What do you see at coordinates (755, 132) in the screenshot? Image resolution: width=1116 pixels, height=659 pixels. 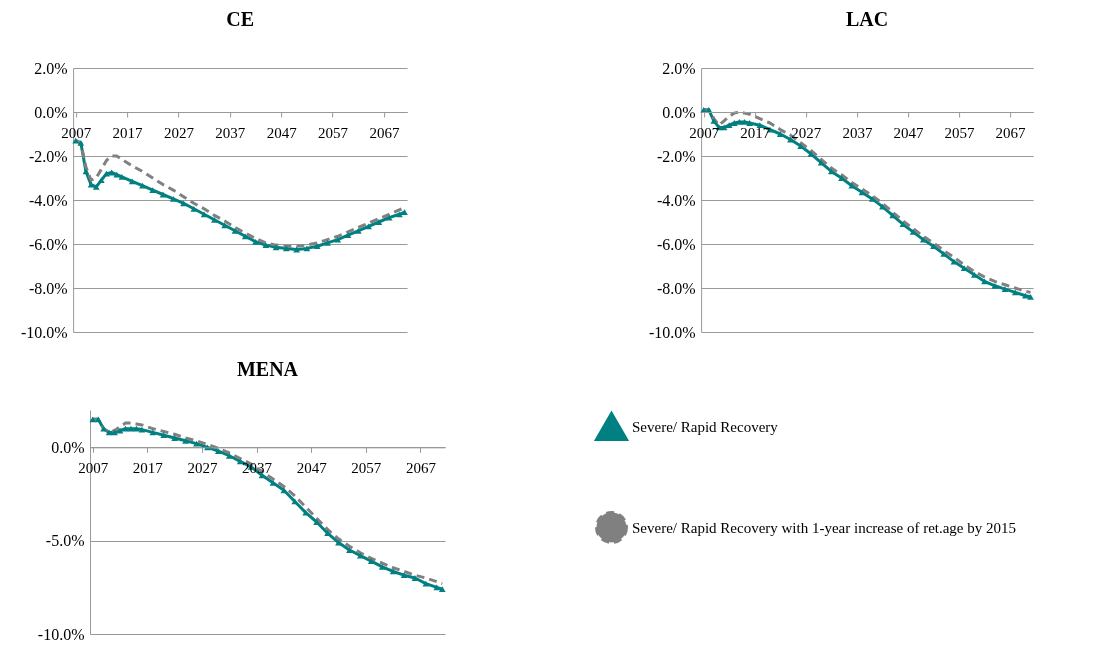 I see `x-tick-label: 2017` at bounding box center [755, 132].